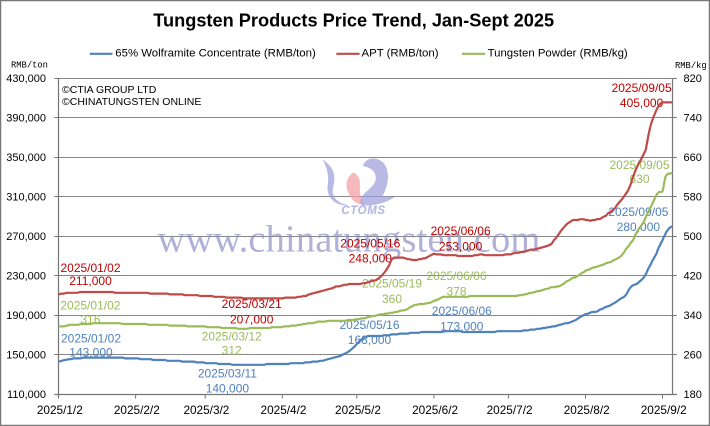 The width and height of the screenshot is (710, 426). What do you see at coordinates (232, 337) in the screenshot?
I see `svg-text: 2025/03/12` at bounding box center [232, 337].